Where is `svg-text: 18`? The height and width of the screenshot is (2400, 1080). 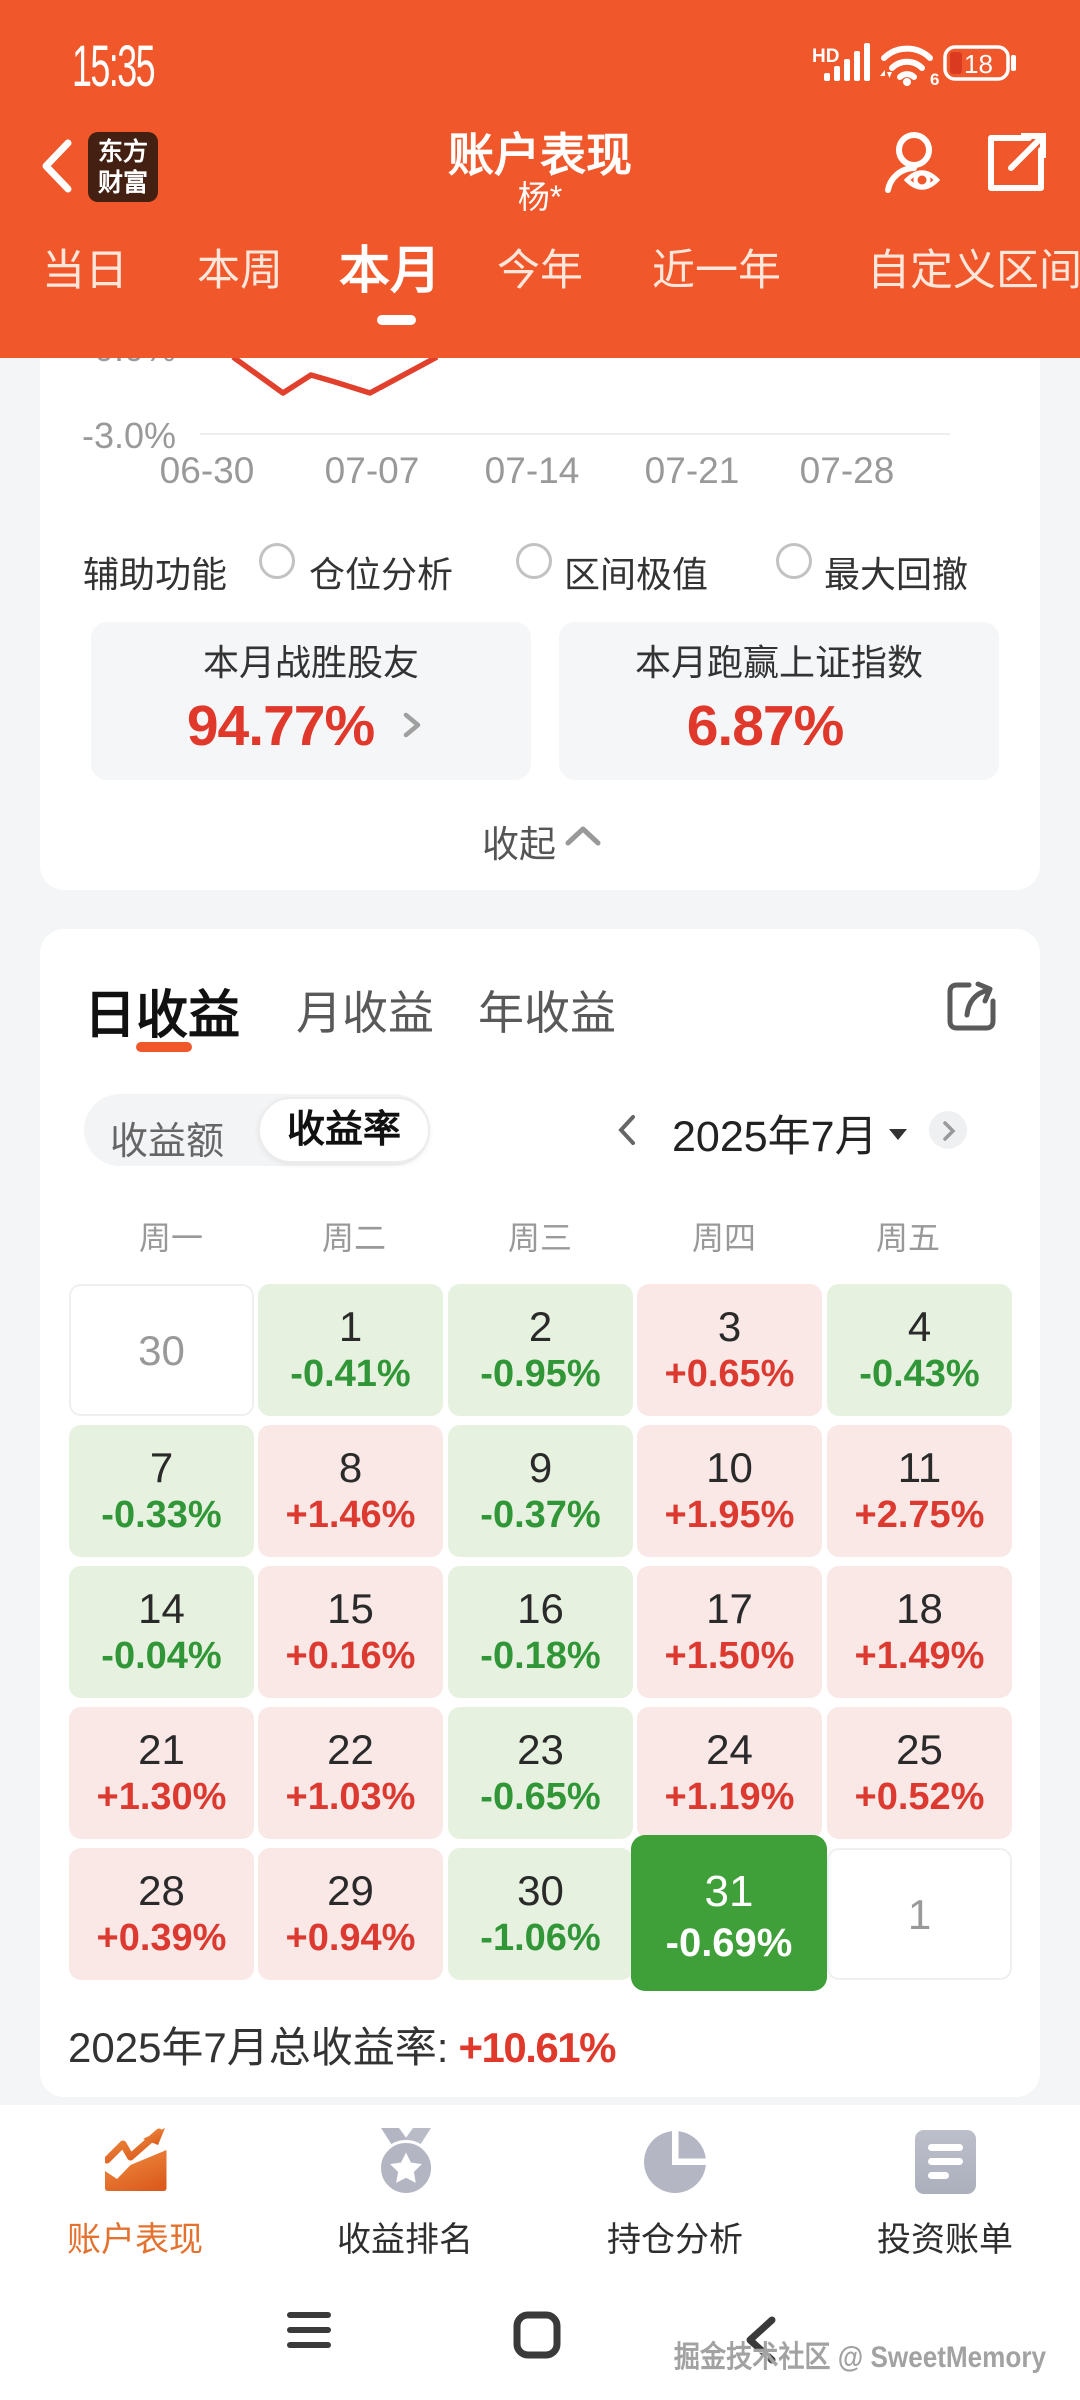
svg-text: 18 is located at coordinates (978, 64).